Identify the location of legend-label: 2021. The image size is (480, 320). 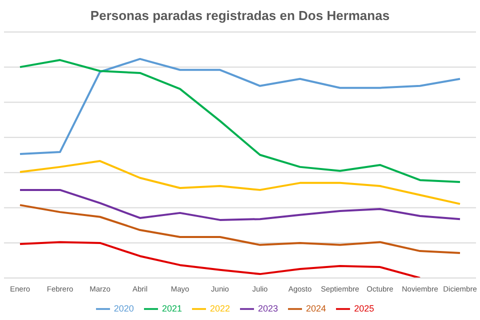
(172, 308).